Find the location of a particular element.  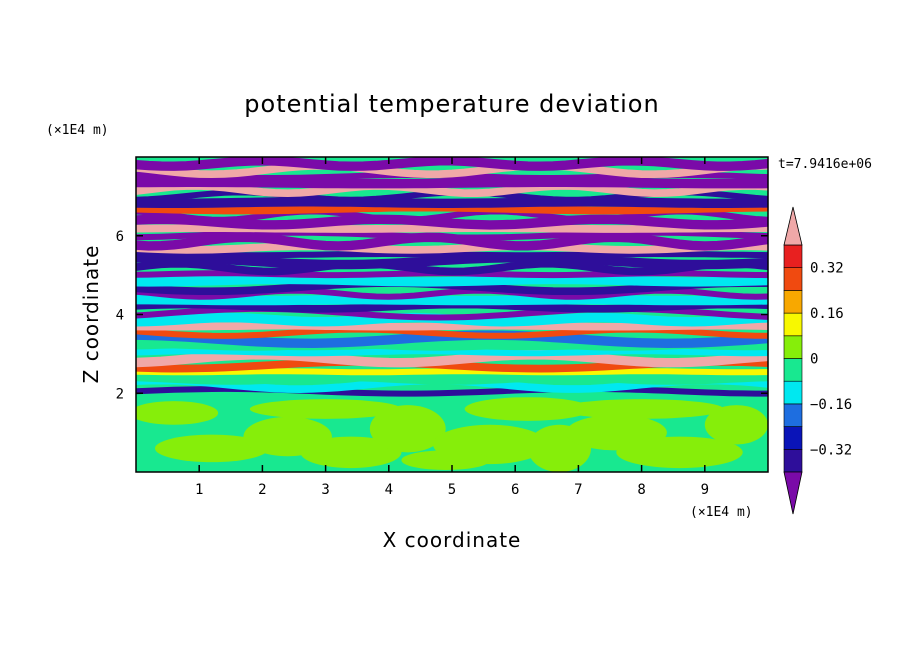

y-tick-label: 4 is located at coordinates (120, 316).